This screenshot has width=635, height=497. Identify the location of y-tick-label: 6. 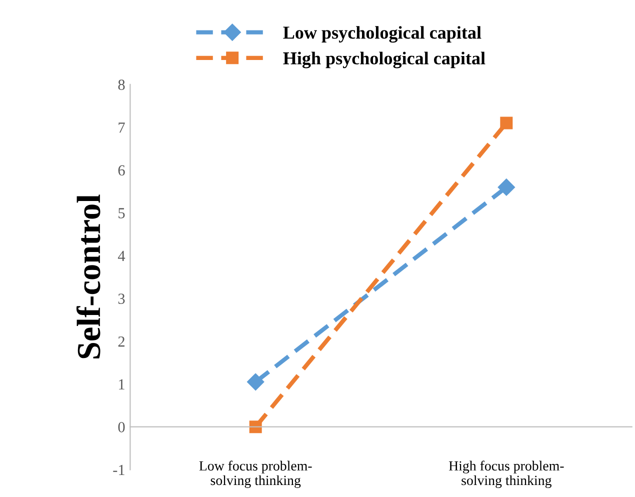
(121, 170).